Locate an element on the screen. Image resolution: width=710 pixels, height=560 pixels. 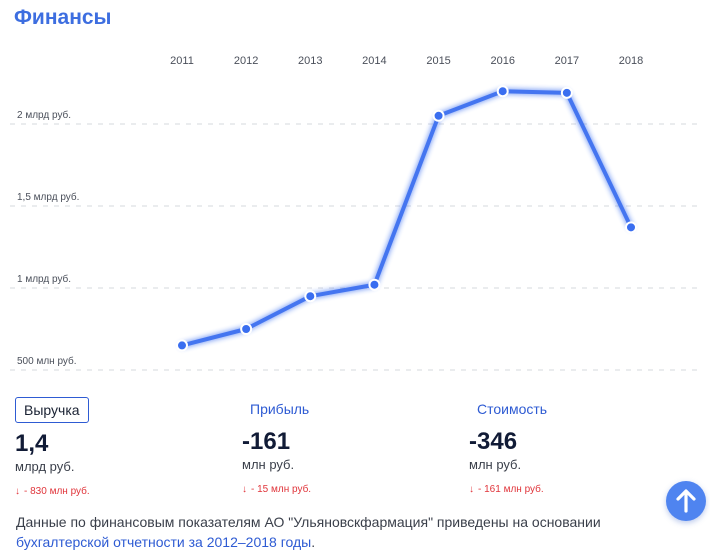
arrow-up-icon is located at coordinates (686, 501).